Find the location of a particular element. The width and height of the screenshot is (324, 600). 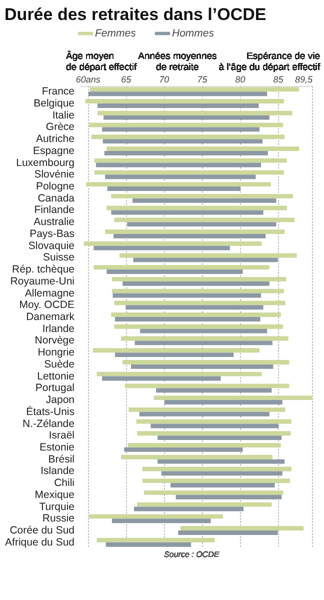

x-tick-label: 80 is located at coordinates (240, 79).